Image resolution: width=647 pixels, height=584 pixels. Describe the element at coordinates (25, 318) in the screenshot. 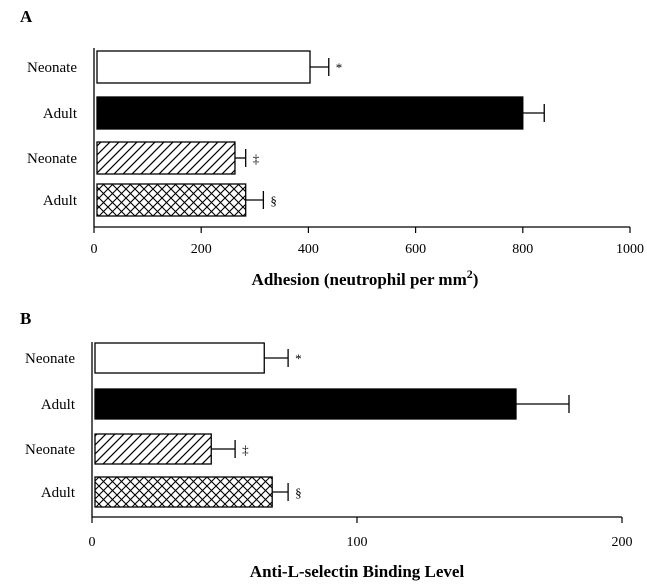

I see `panel-letter: B` at that location.